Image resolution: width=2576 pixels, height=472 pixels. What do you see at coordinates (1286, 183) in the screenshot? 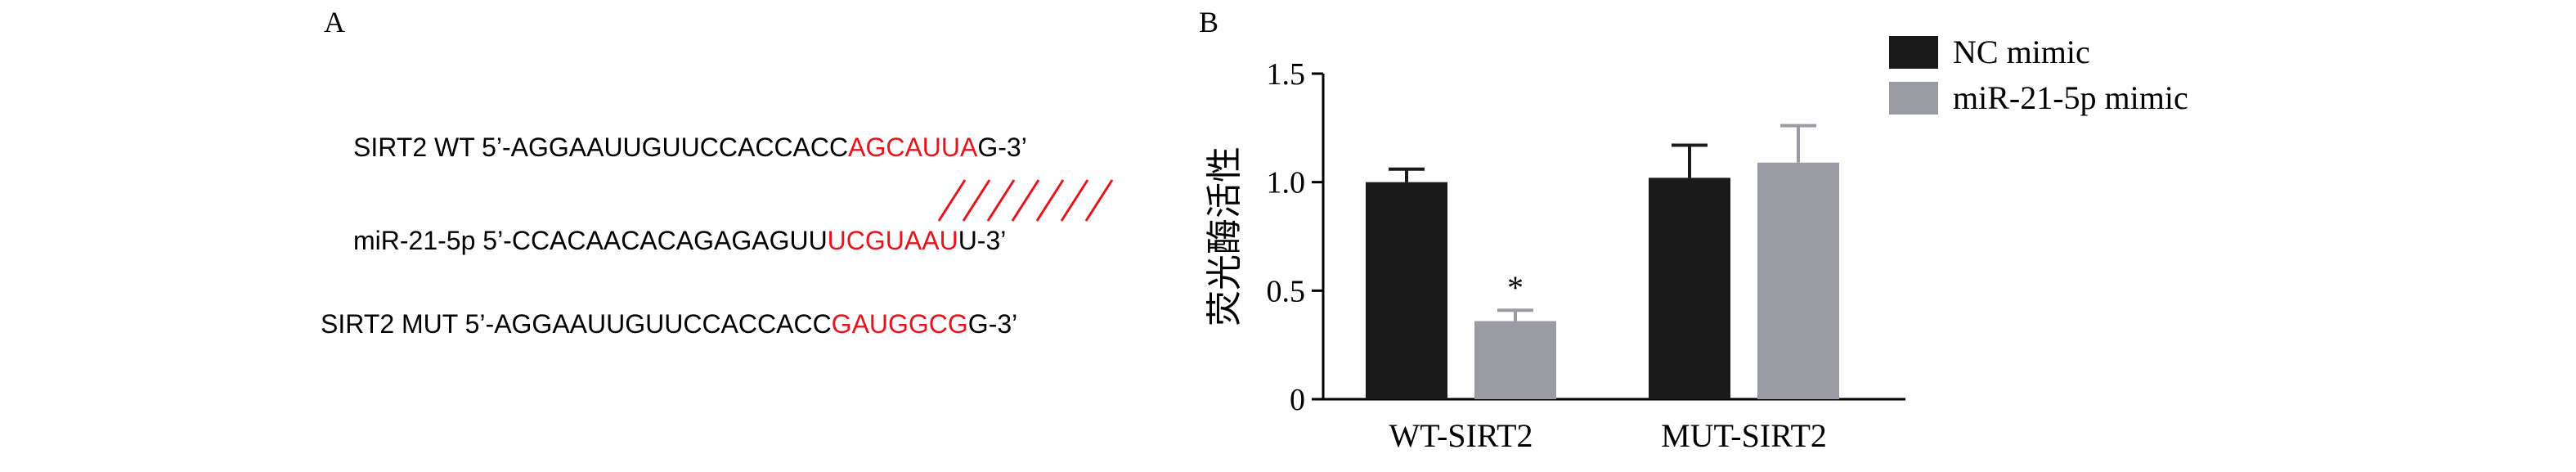
I see `y-tick-label: 1.0` at bounding box center [1286, 183].